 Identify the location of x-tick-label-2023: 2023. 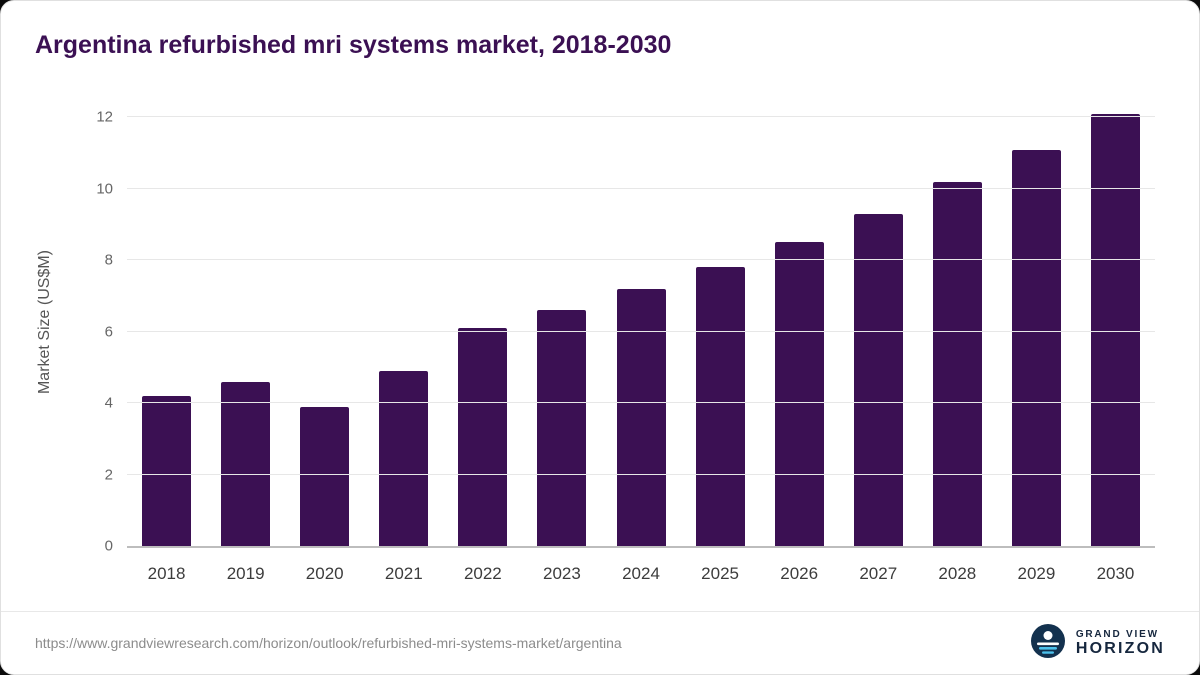
(562, 573).